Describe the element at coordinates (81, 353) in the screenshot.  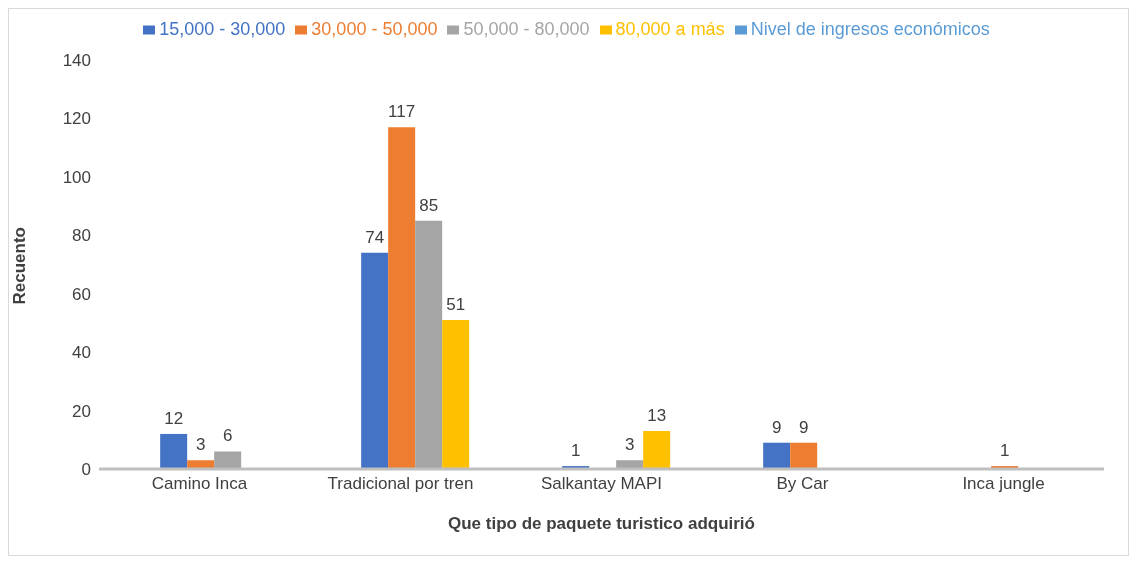
I see `y-tick-label: 40` at that location.